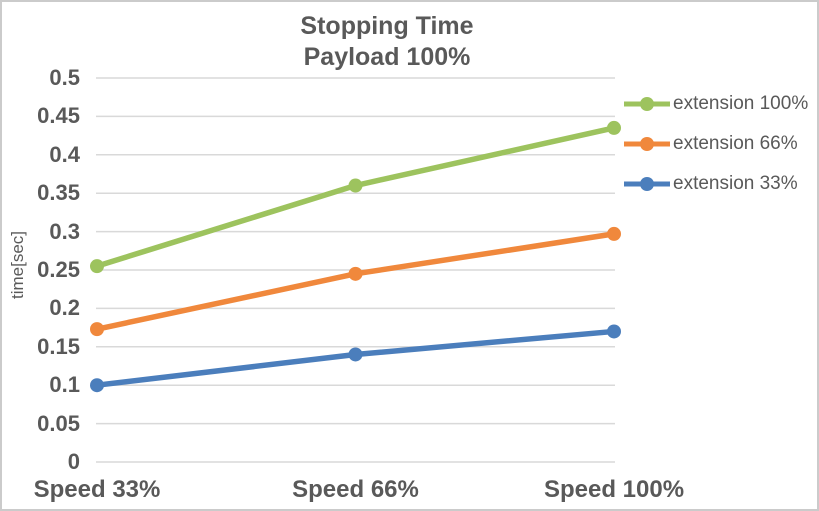 The image size is (819, 511). I want to click on legend-label: extension 33%, so click(735, 183).